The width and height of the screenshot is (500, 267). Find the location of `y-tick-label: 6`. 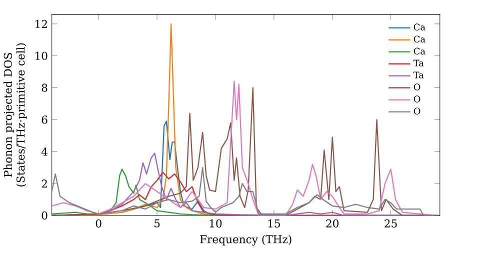

y-tick-label: 6 is located at coordinates (45, 120).